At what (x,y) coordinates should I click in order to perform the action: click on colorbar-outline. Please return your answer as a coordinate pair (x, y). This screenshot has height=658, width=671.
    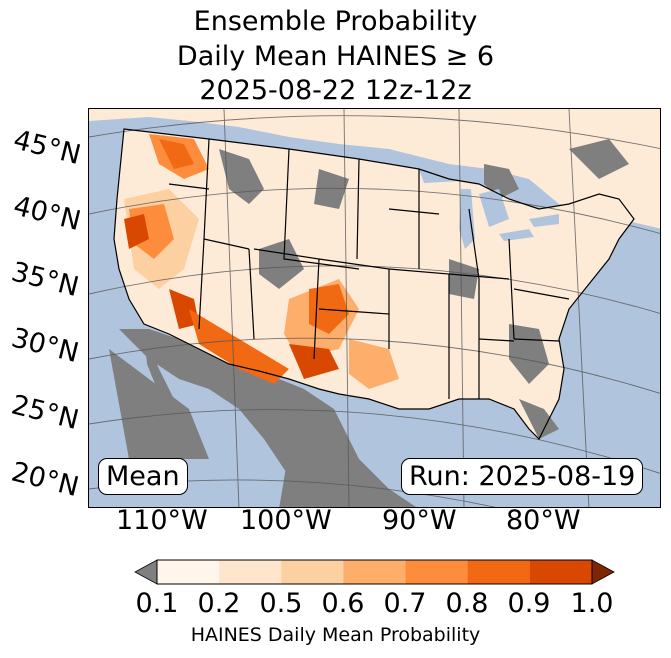
    Looking at the image, I should click on (374, 572).